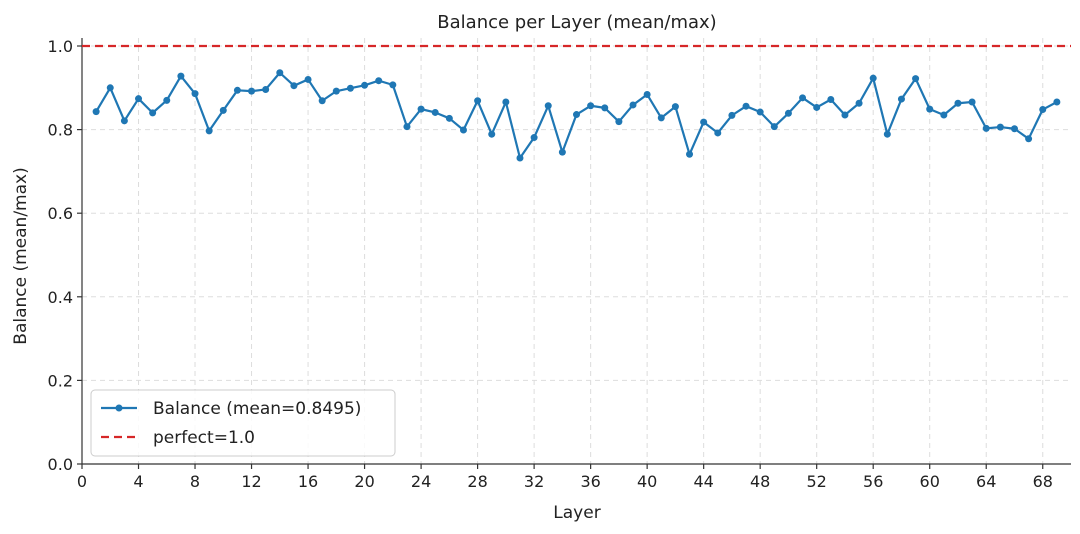 The image size is (1080, 534). I want to click on y-tick-label: 0.0, so click(60, 464).